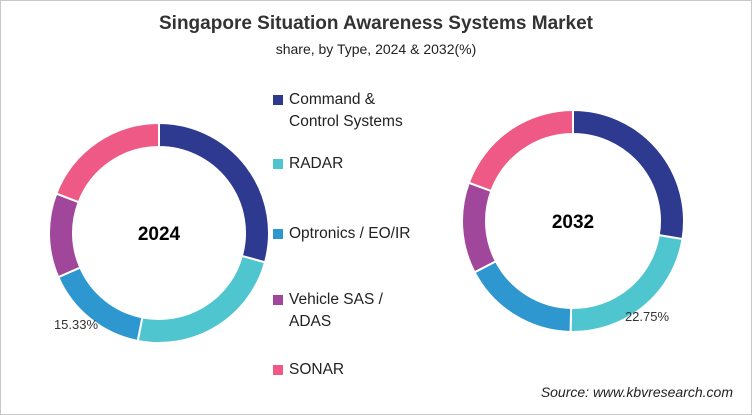 The width and height of the screenshot is (752, 415). What do you see at coordinates (317, 369) in the screenshot?
I see `legend-label: SONAR` at bounding box center [317, 369].